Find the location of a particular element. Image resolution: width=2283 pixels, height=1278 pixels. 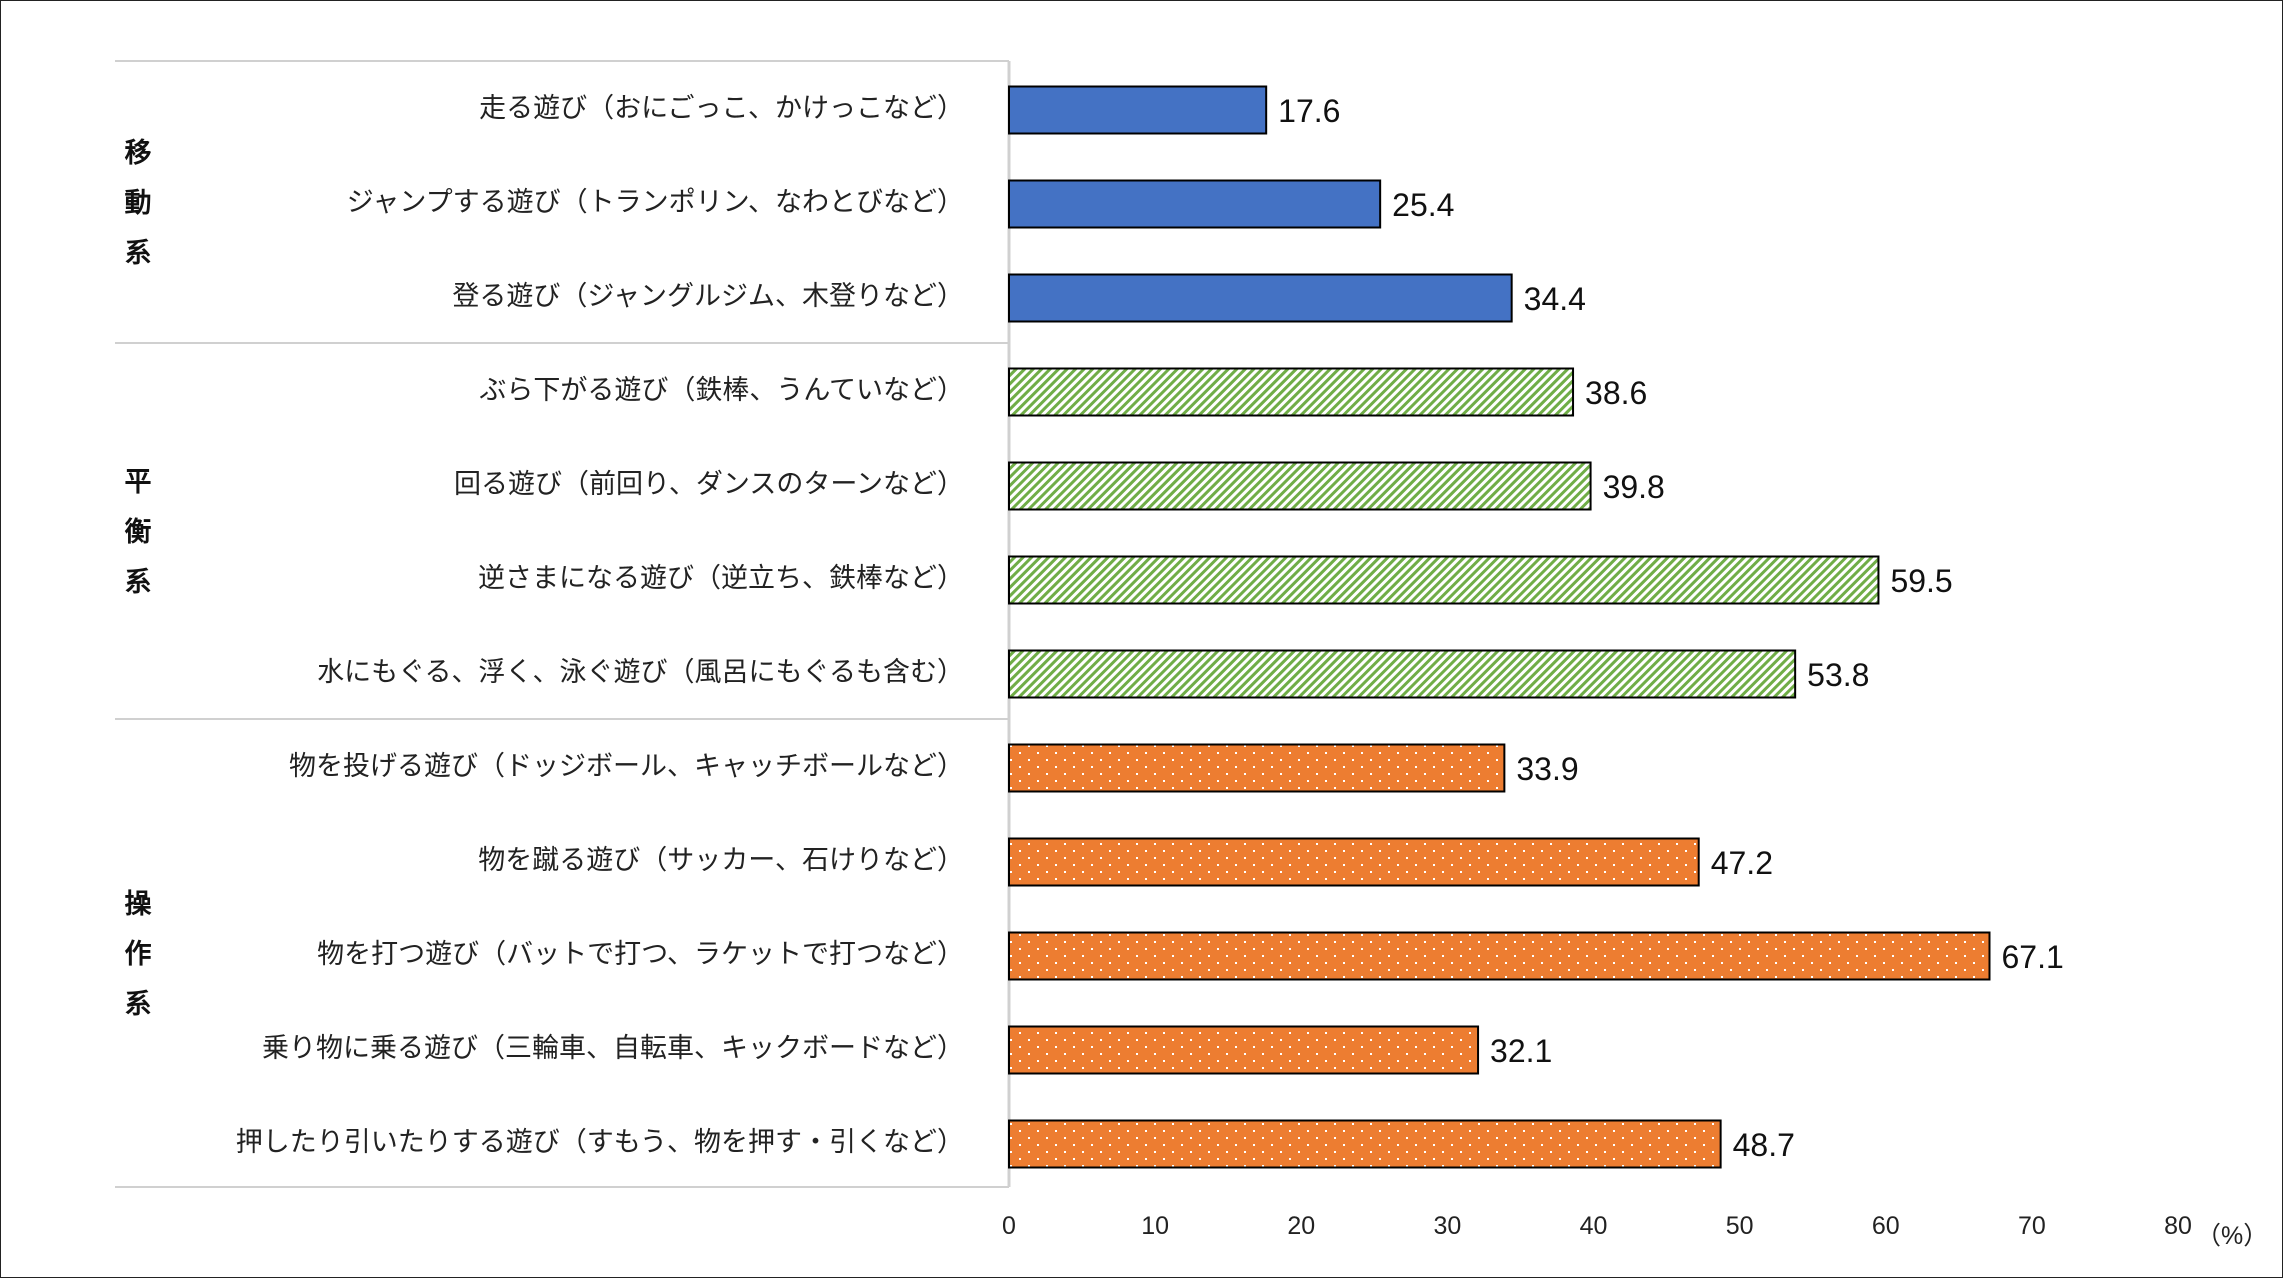

data-label: 38.6 is located at coordinates (1616, 393).